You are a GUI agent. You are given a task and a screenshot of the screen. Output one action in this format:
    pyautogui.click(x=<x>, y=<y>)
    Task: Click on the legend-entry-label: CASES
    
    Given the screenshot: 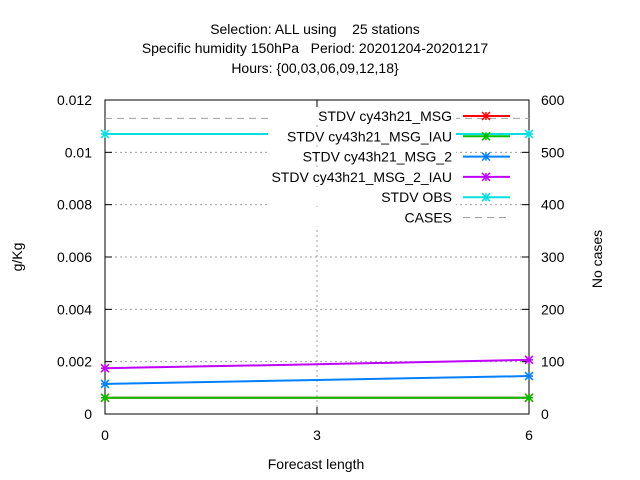 What is the action you would take?
    pyautogui.click(x=428, y=218)
    